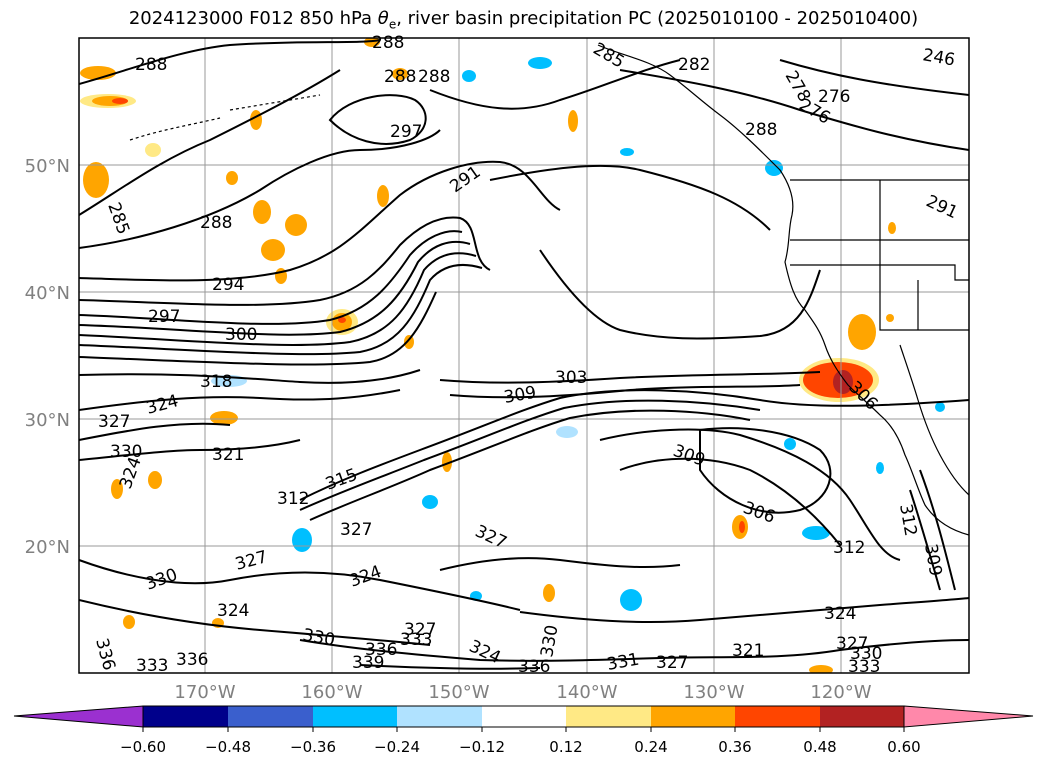  Describe the element at coordinates (934, 420) in the screenshot. I see `baja-coast` at that location.